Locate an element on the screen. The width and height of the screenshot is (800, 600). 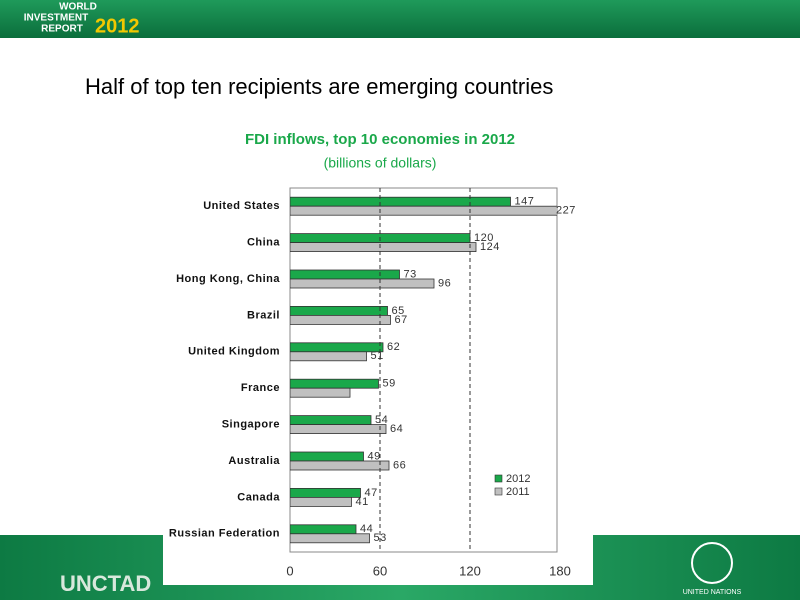
data-label: 54 is located at coordinates (381, 420).